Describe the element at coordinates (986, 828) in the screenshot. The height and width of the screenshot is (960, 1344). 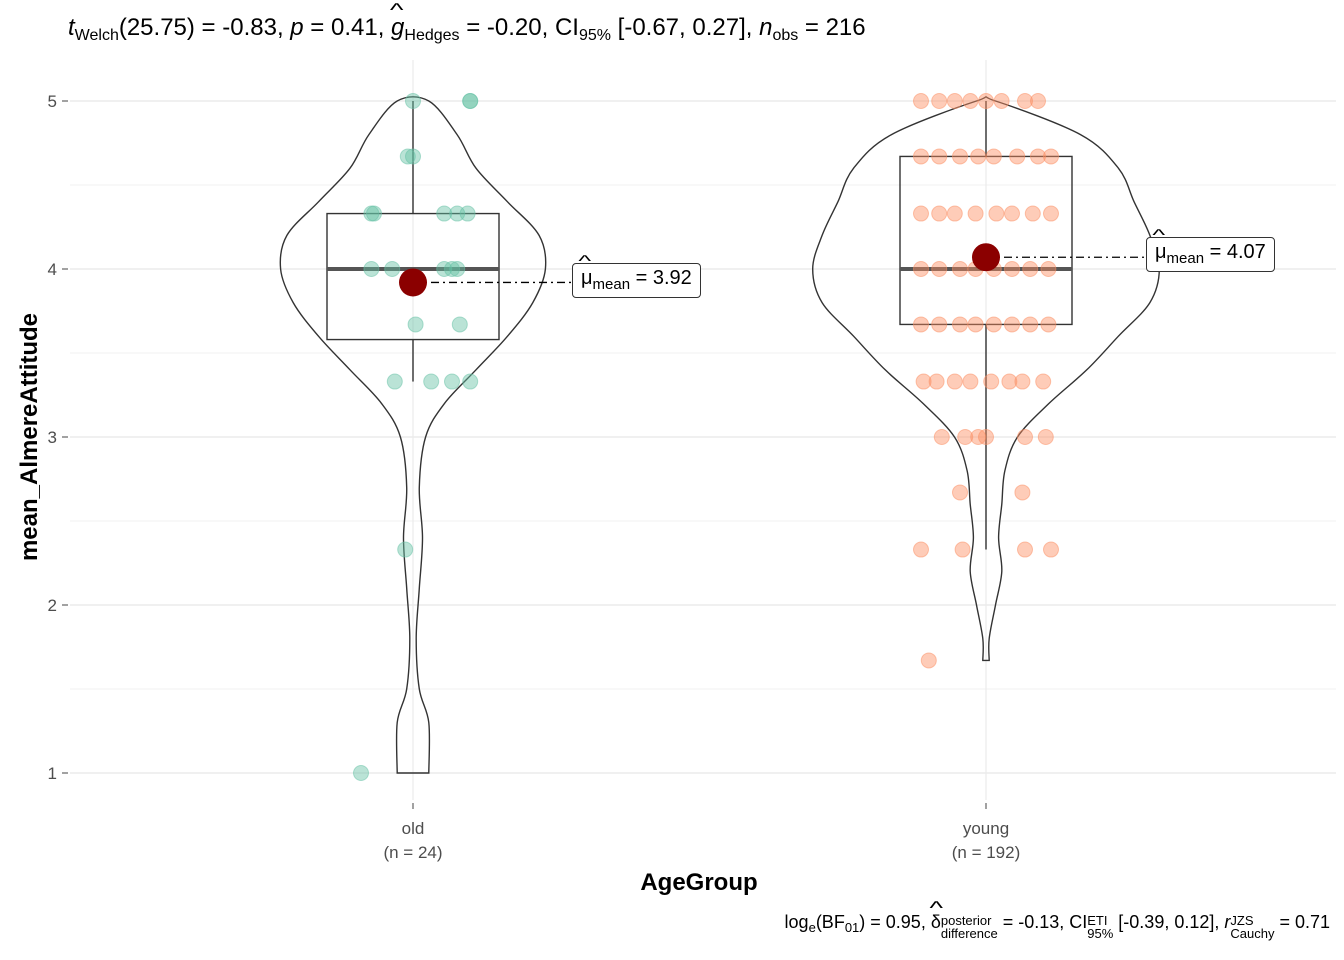
I see `x-tick-label-young: young` at that location.